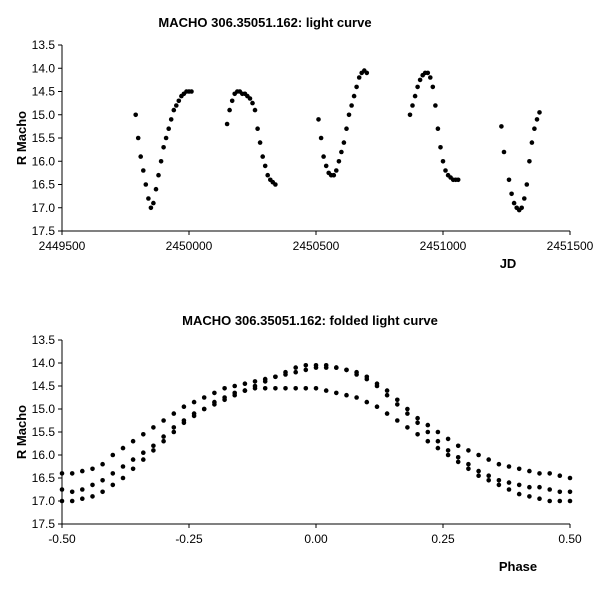 This screenshot has width=600, height=600. Describe the element at coordinates (44, 478) in the screenshot. I see `y-tick-label: 16.5` at that location.